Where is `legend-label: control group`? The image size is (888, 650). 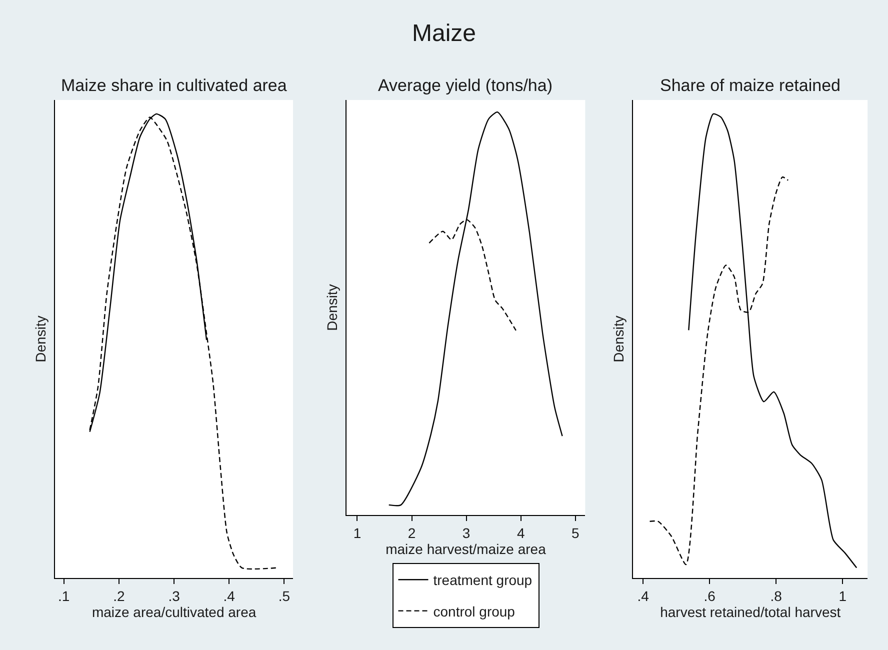
legend-label: control group is located at coordinates (474, 611).